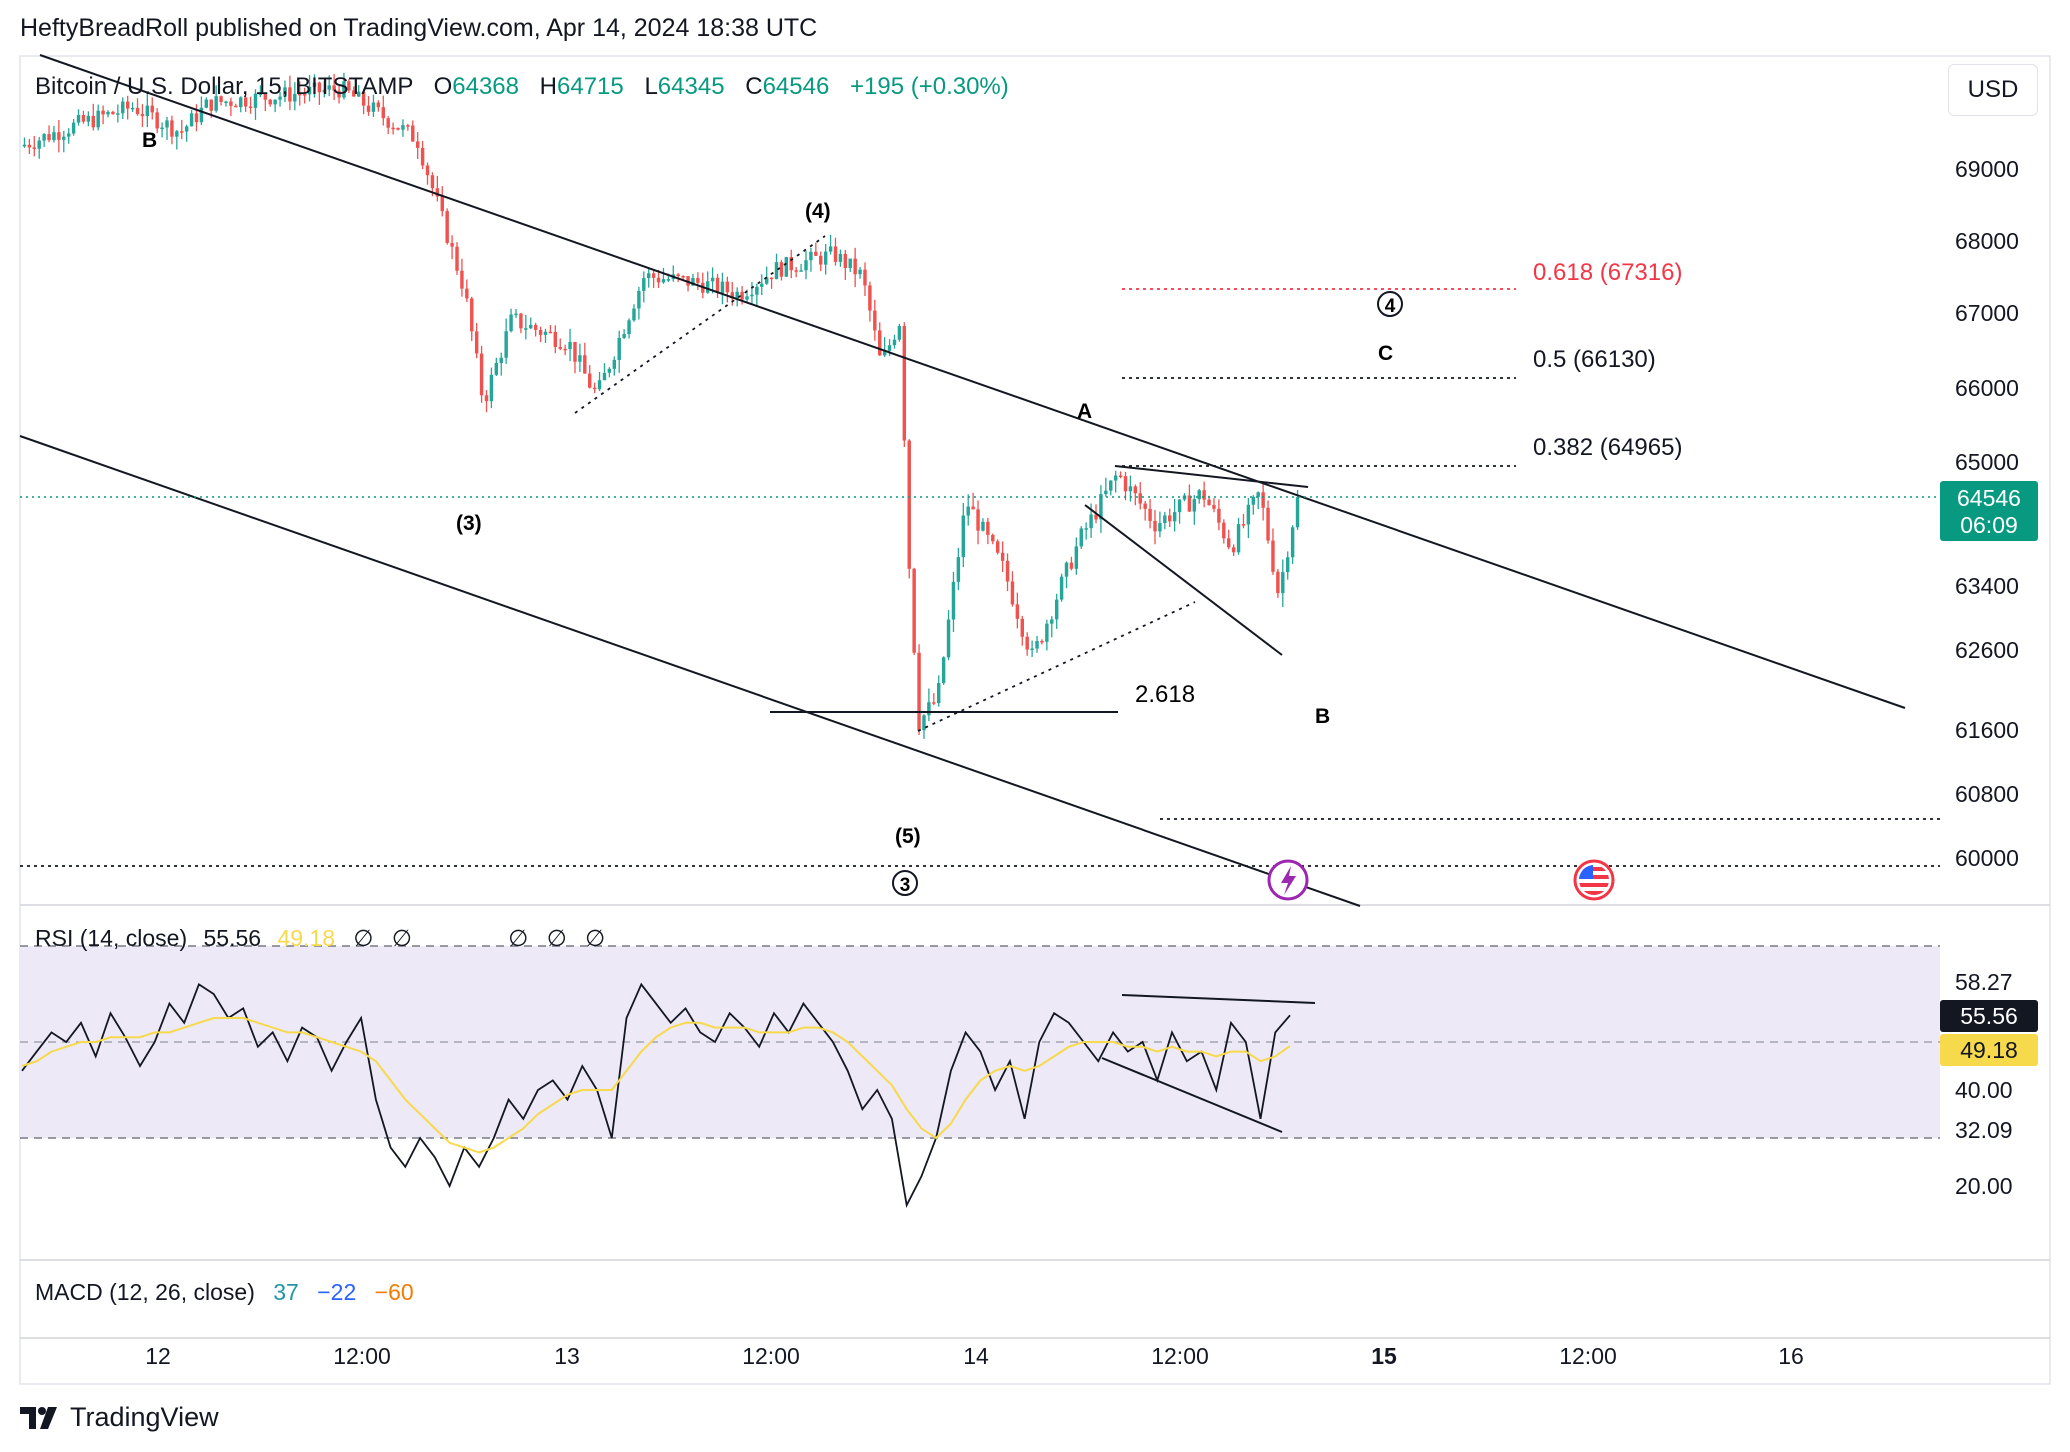  I want to click on rsi-legend: RSI (14, close) 55.56 49.18 ∅ ∅ ∅ ∅ ∅, so click(320, 938).